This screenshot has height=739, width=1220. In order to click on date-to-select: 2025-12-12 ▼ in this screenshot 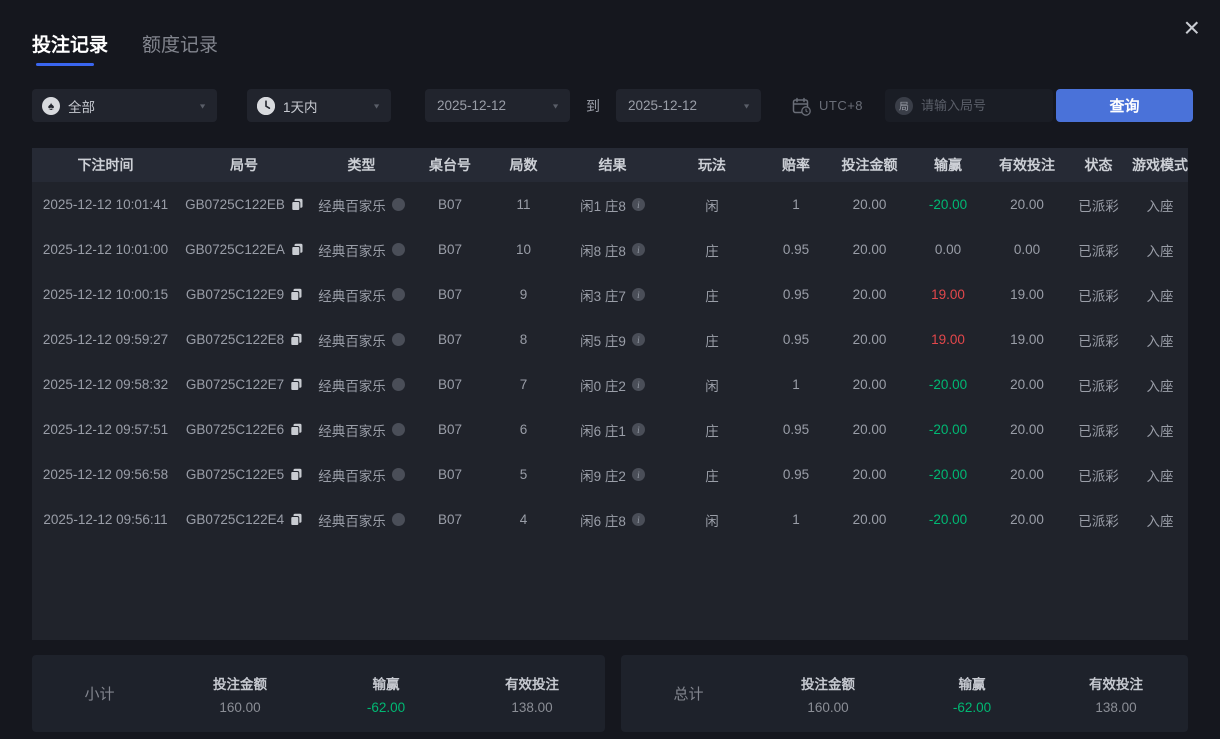, I will do `click(688, 105)`.